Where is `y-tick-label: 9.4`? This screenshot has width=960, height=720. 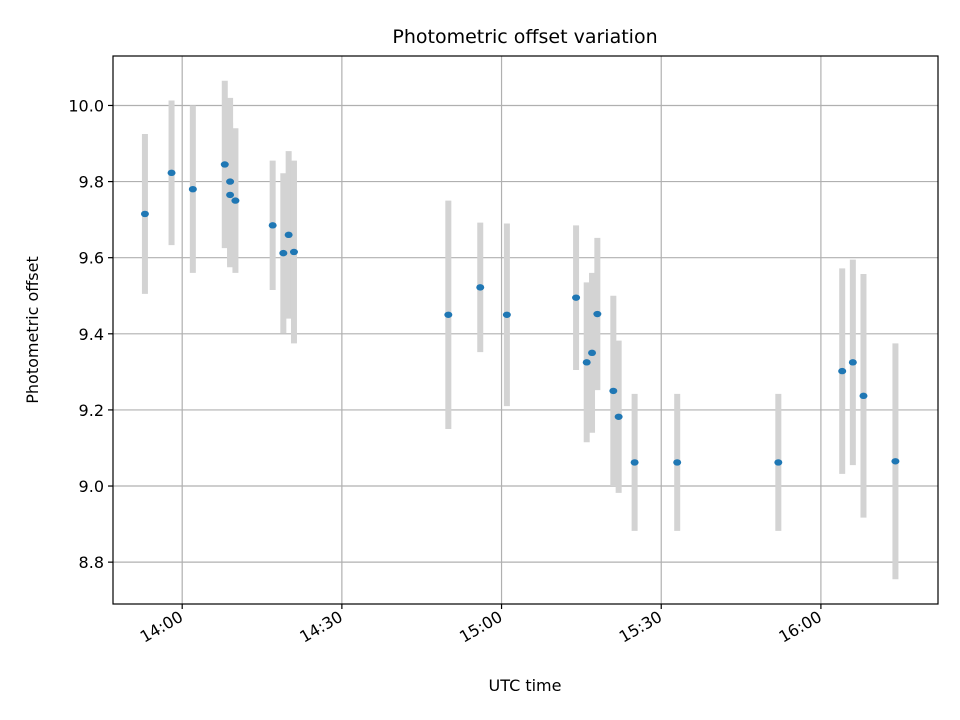
y-tick-label: 9.4 is located at coordinates (91, 334).